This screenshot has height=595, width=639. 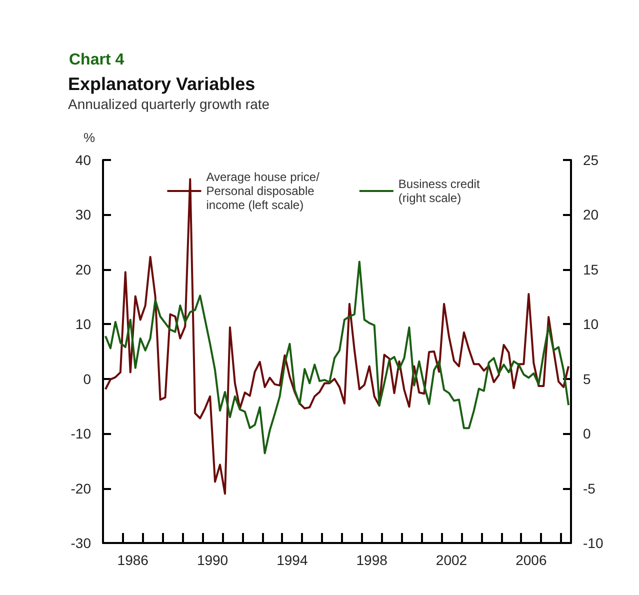 I want to click on y-tick-label: -30, so click(x=81, y=543).